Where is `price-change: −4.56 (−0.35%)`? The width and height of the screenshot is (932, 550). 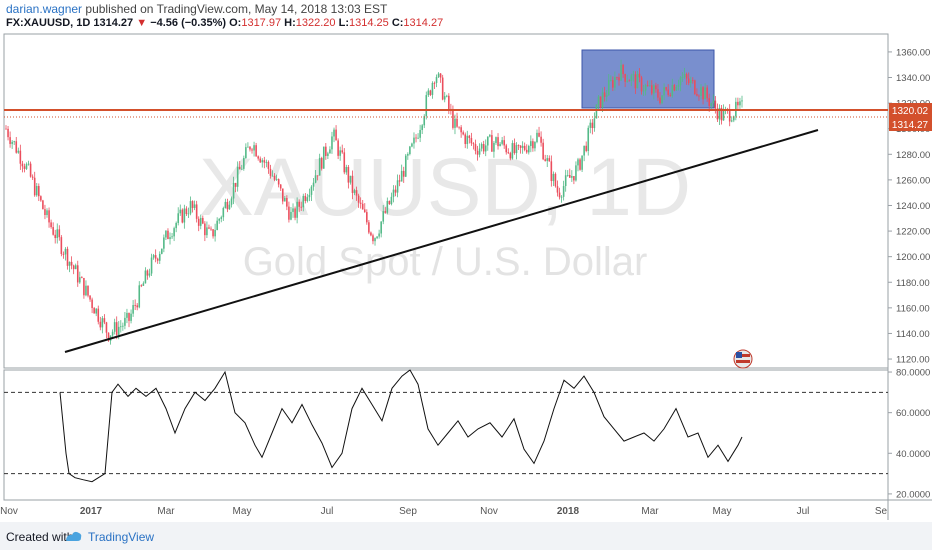
price-change: −4.56 (−0.35%) is located at coordinates (188, 23).